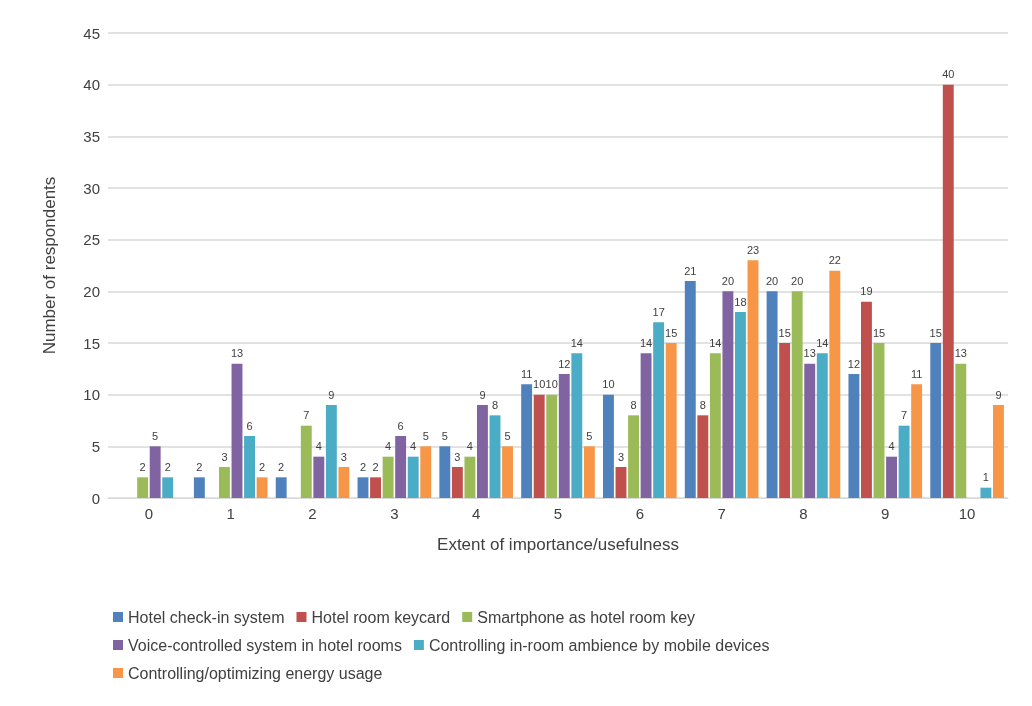  What do you see at coordinates (690, 270) in the screenshot?
I see `data-label: 21` at bounding box center [690, 270].